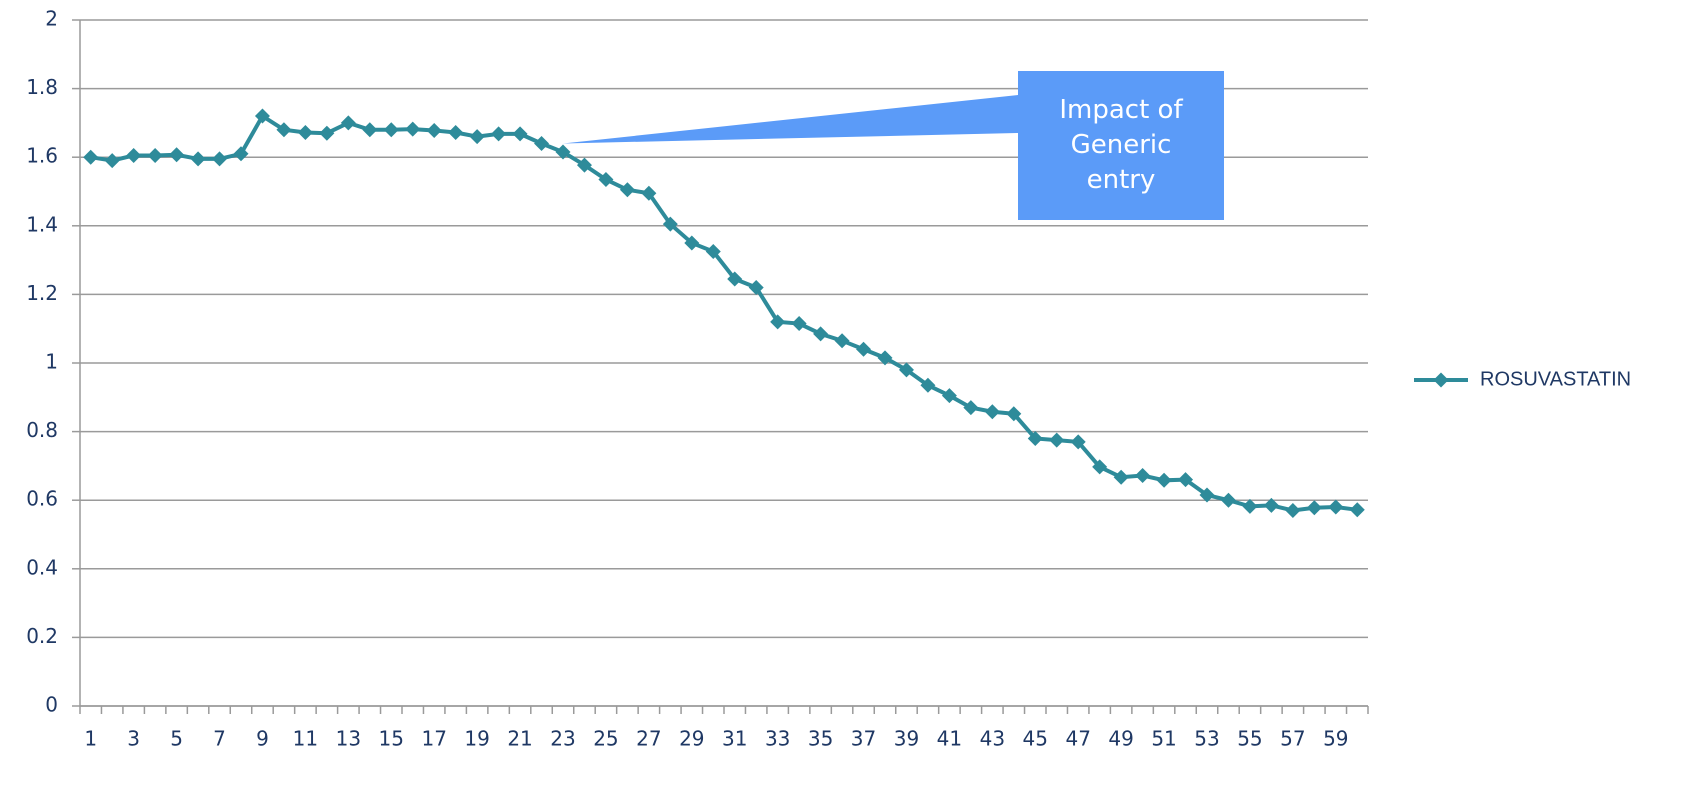 This screenshot has height=812, width=1698. Describe the element at coordinates (992, 739) in the screenshot. I see `x-tick-label: 43` at that location.